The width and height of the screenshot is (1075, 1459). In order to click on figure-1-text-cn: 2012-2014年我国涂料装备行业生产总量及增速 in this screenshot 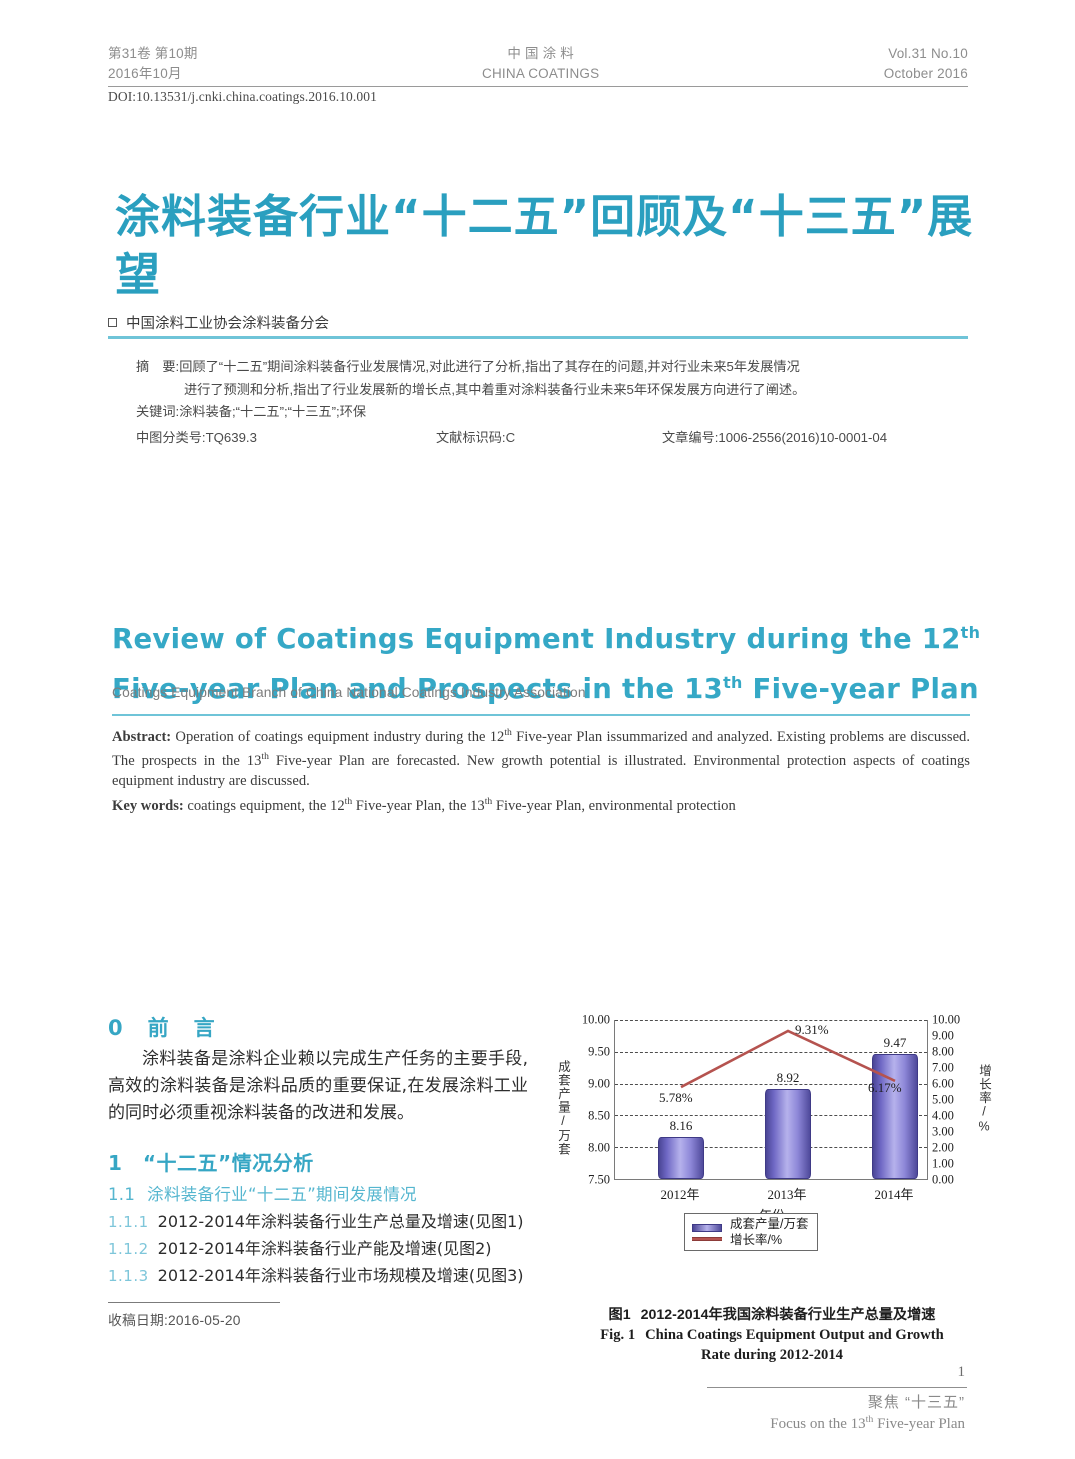, I will do `click(788, 1315)`.